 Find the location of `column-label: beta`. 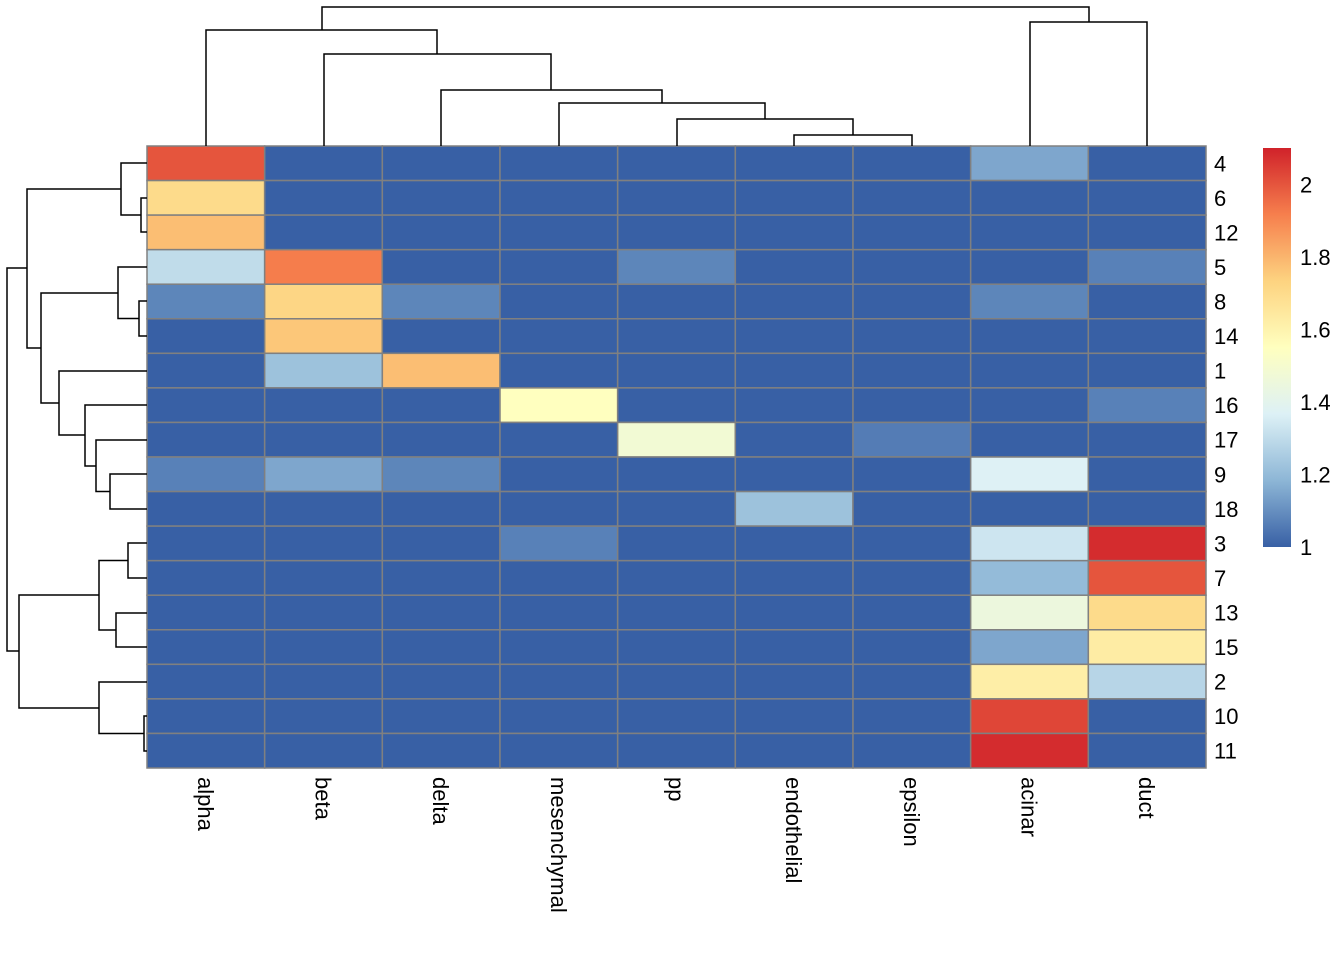

column-label: beta is located at coordinates (323, 799).